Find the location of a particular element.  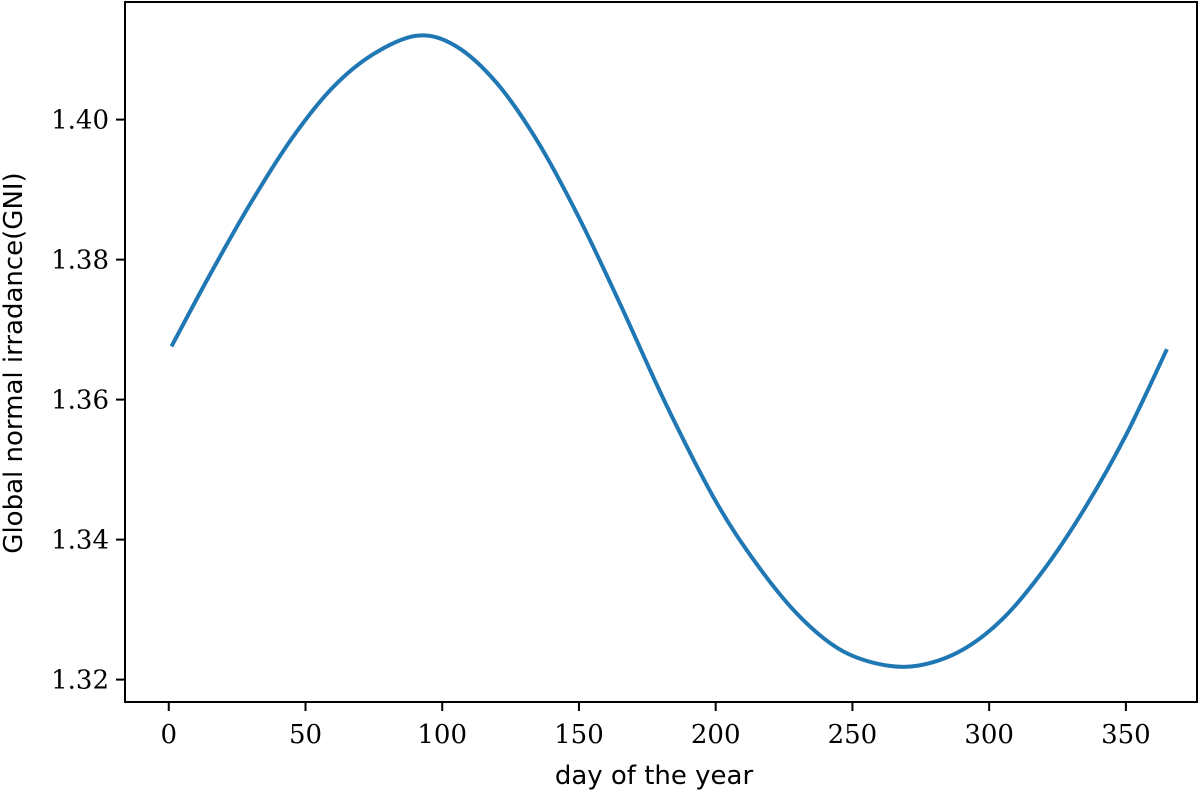

y-tick-label: 1.32 is located at coordinates (80, 681).